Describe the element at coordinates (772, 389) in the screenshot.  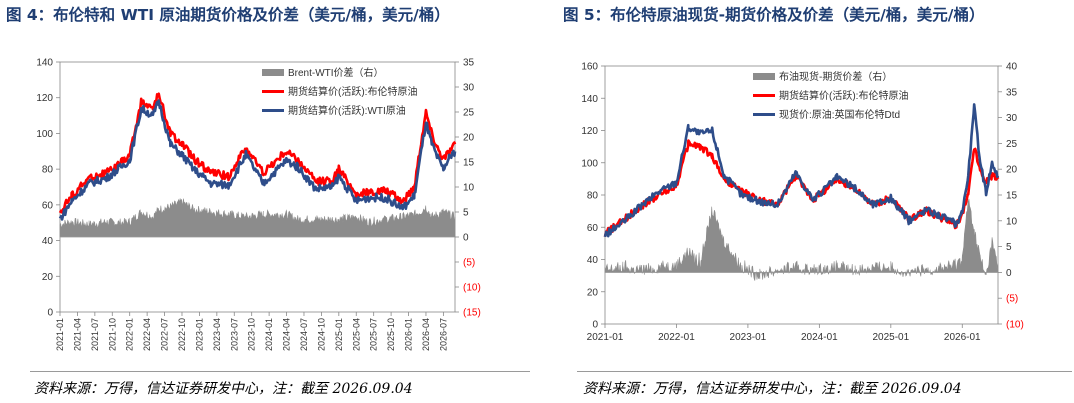
I see `source-note-right: 资料来源：万得，信达证券研发中心，注：截至 2026.09.04` at that location.